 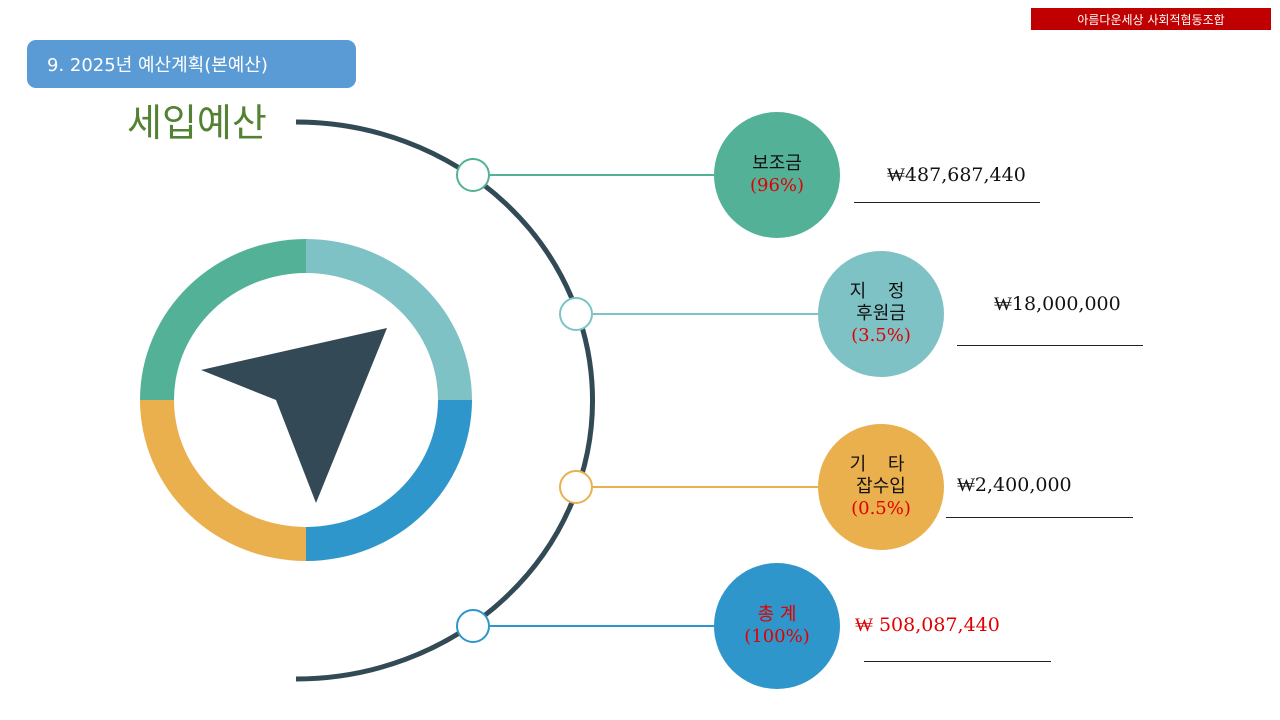 I want to click on node-donation, so click(x=576, y=314).